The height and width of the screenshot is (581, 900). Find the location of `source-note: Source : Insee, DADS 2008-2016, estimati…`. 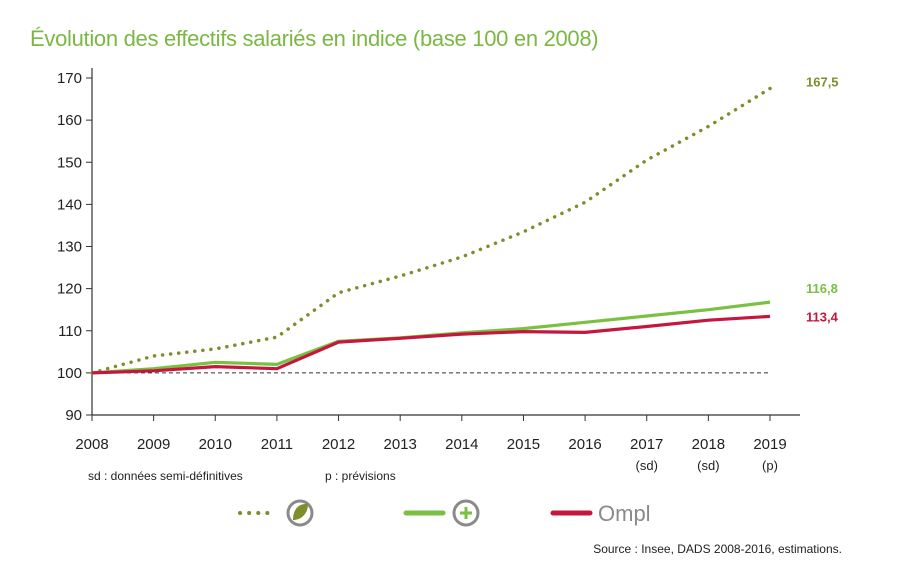

source-note: Source : Insee, DADS 2008-2016, estimati… is located at coordinates (717, 549).